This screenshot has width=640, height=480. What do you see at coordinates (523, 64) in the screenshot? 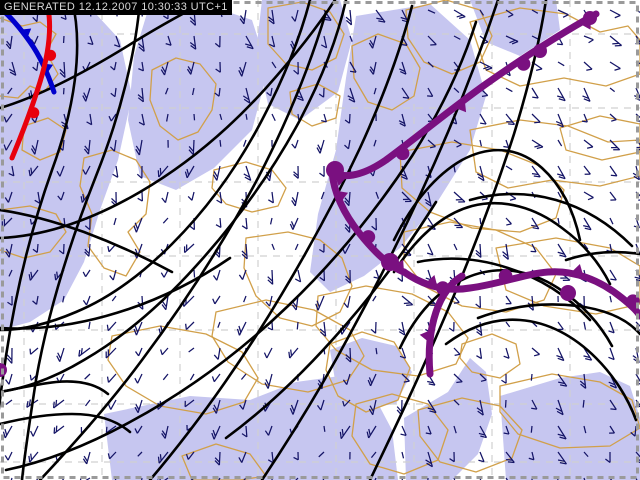
I see `front-pip-semicircle` at bounding box center [523, 64].